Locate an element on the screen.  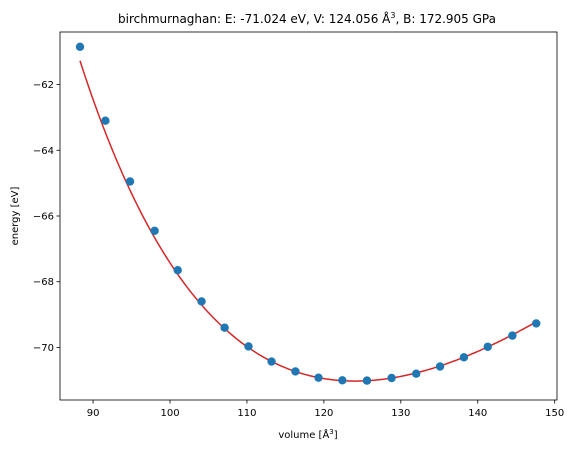
x-tick-label: 140 is located at coordinates (477, 413).